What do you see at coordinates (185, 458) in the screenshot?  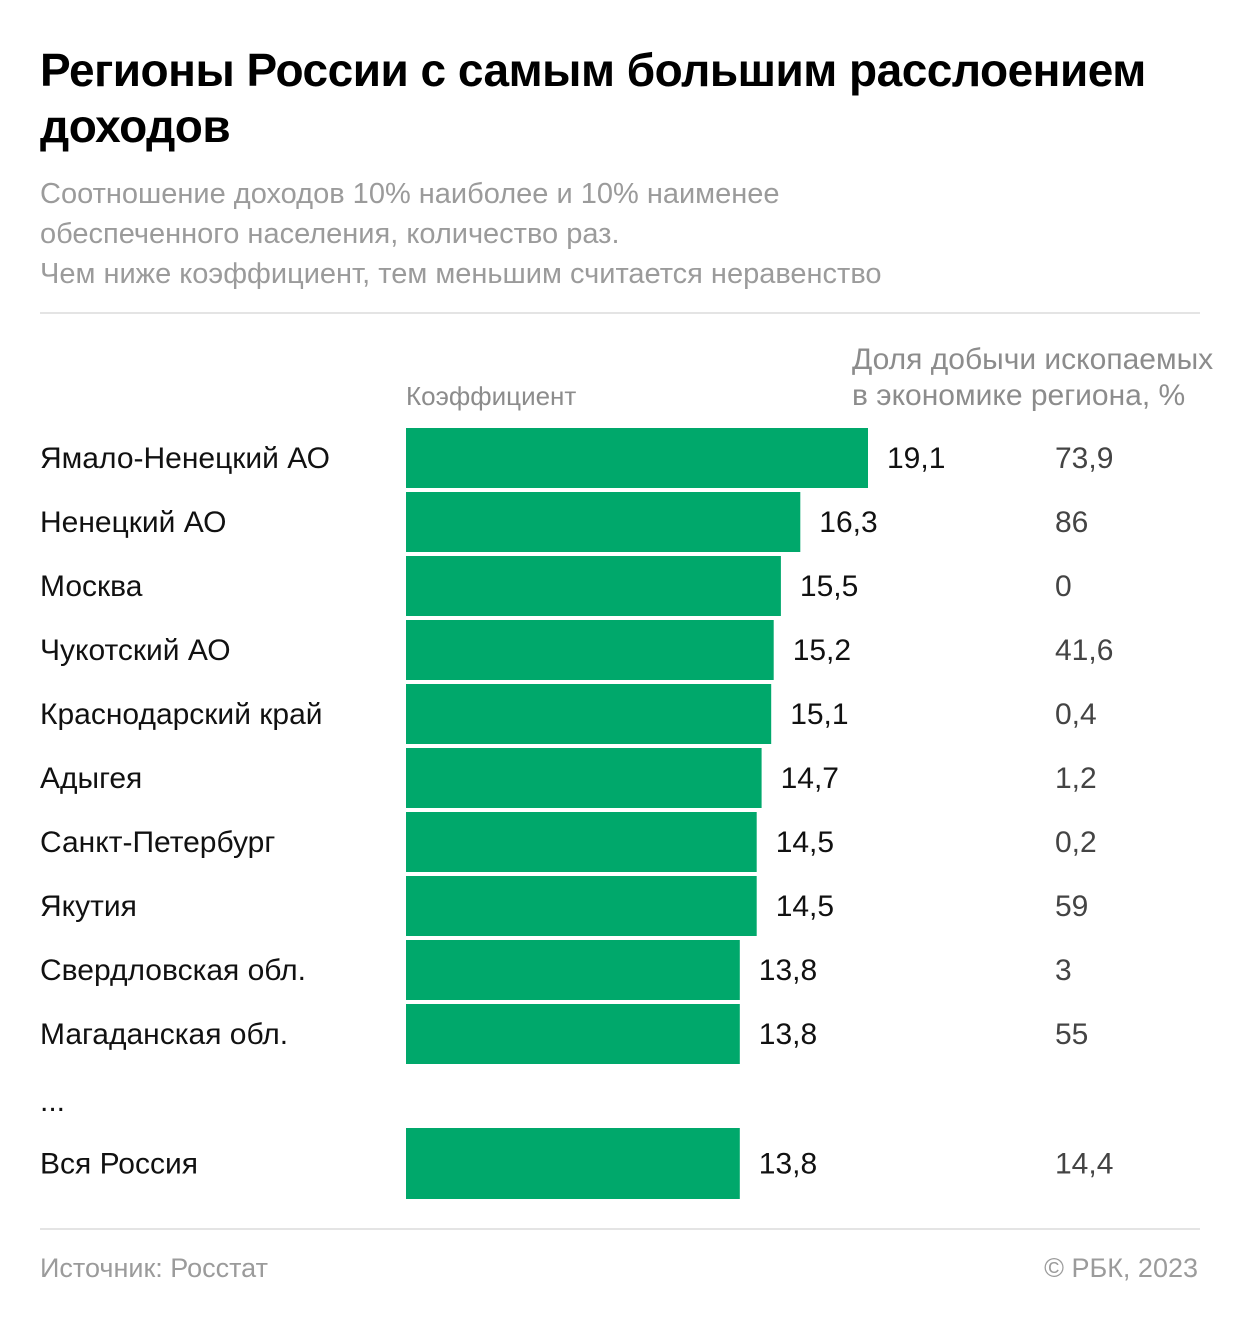 I see `category-label: Ямало-Ненецкий АО` at bounding box center [185, 458].